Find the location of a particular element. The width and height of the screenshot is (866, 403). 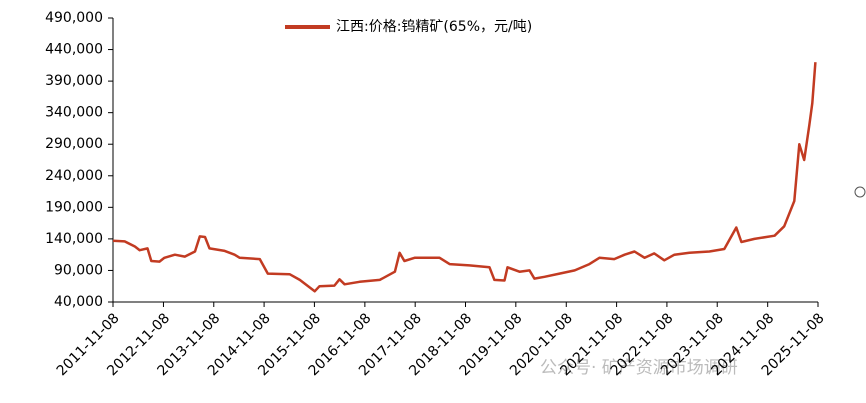

watermark: 公众号· 矿产资源市场调研 is located at coordinates (639, 368).